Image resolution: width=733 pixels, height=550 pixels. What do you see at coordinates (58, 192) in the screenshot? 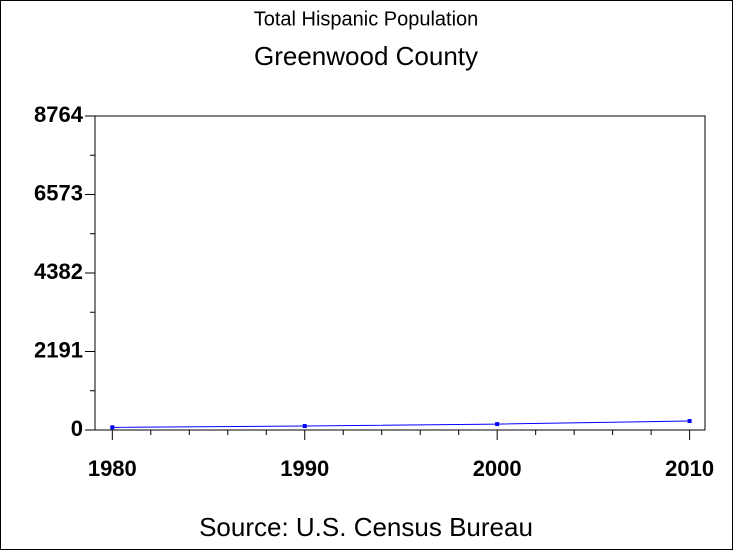
I see `y-tick-label: 6573` at bounding box center [58, 192].